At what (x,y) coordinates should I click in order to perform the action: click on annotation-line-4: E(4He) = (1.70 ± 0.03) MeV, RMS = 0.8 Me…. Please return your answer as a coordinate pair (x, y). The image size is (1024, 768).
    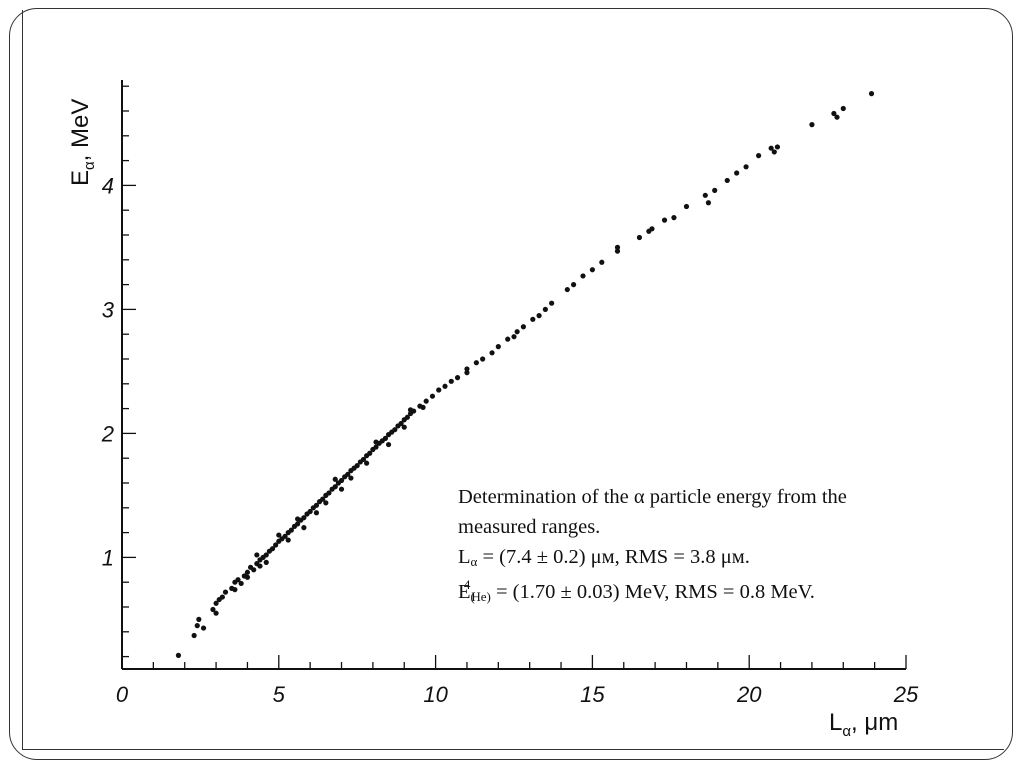
    Looking at the image, I should click on (636, 590).